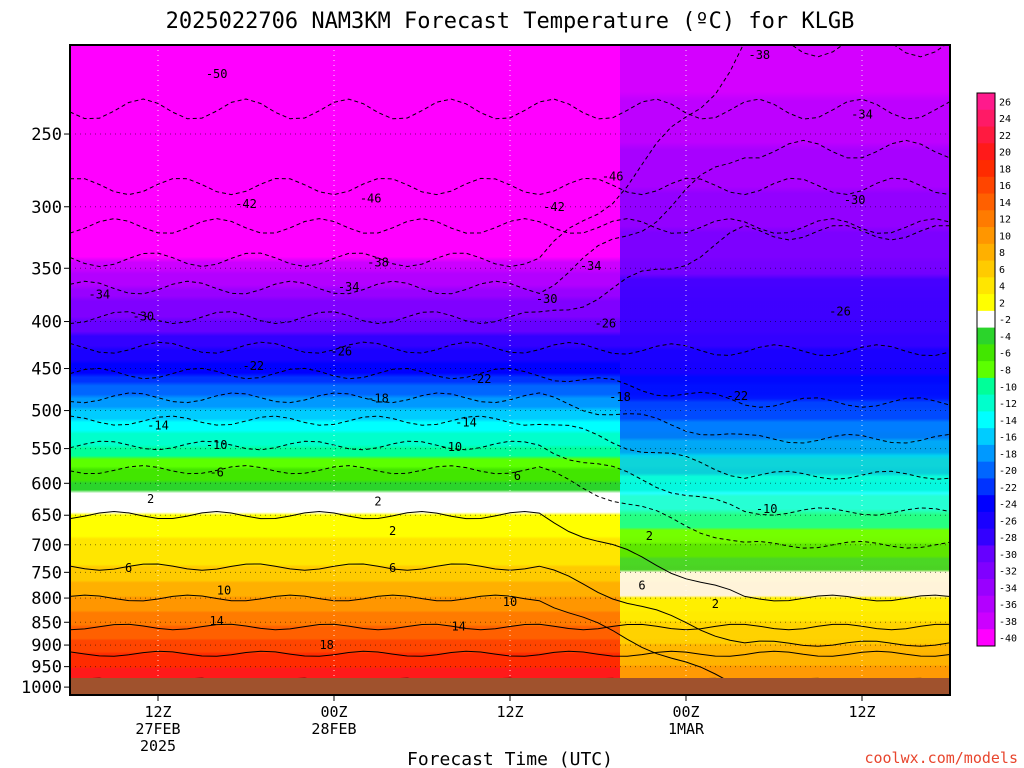  I want to click on colorbar-label: -32, so click(1008, 572).